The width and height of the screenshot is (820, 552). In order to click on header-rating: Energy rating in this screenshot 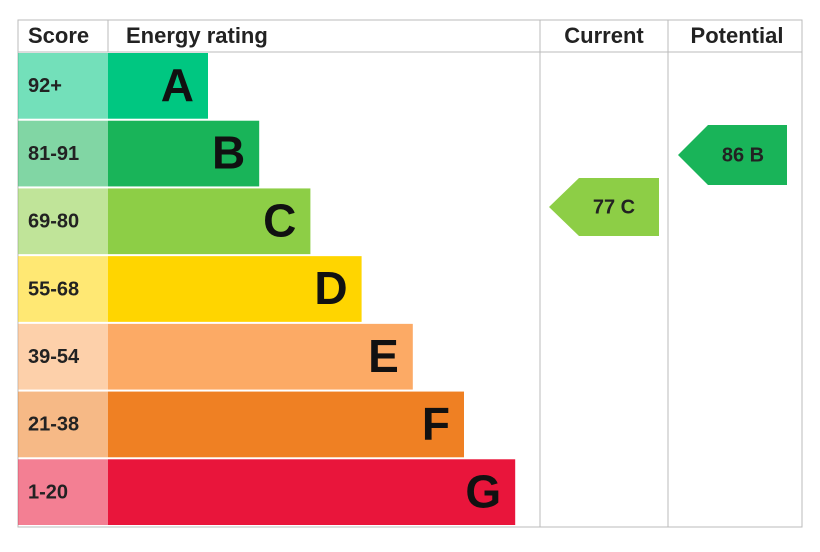, I will do `click(197, 35)`.